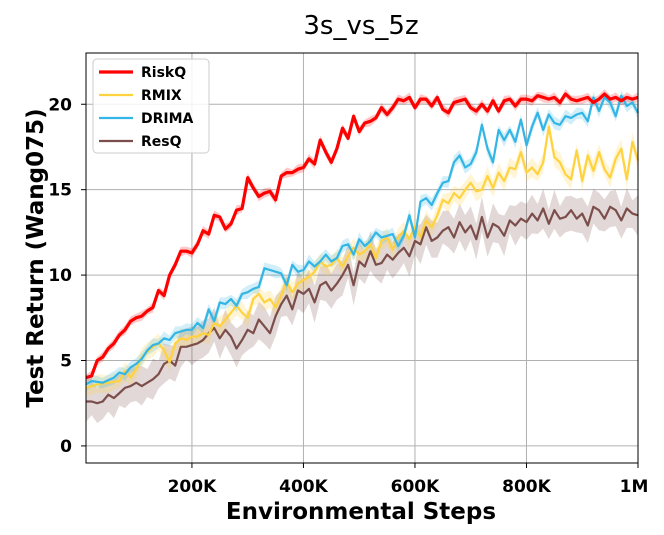 The image size is (664, 535). What do you see at coordinates (161, 96) in the screenshot?
I see `legend-label-rmix: RMIX` at bounding box center [161, 96].